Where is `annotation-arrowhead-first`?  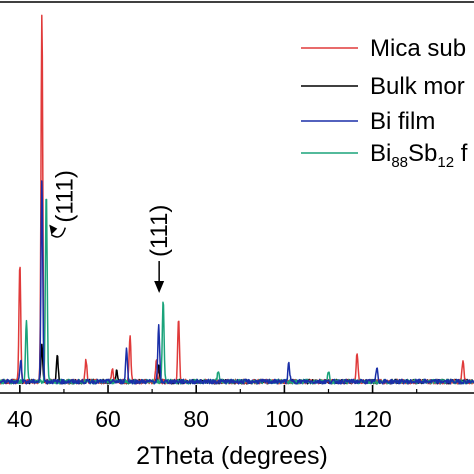
annotation-arrowhead-first is located at coordinates (53, 229).